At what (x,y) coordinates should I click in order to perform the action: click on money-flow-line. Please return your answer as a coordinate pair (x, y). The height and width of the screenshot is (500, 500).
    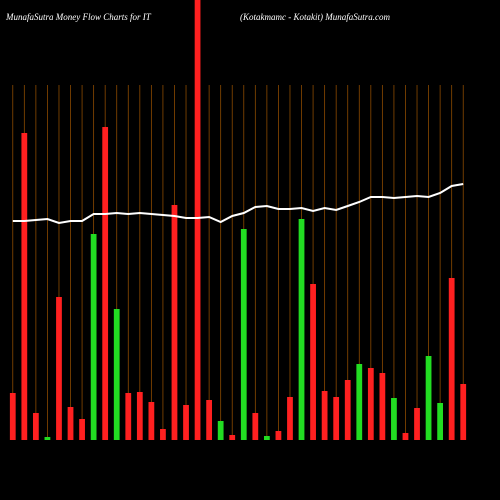
    Looking at the image, I should click on (238, 204).